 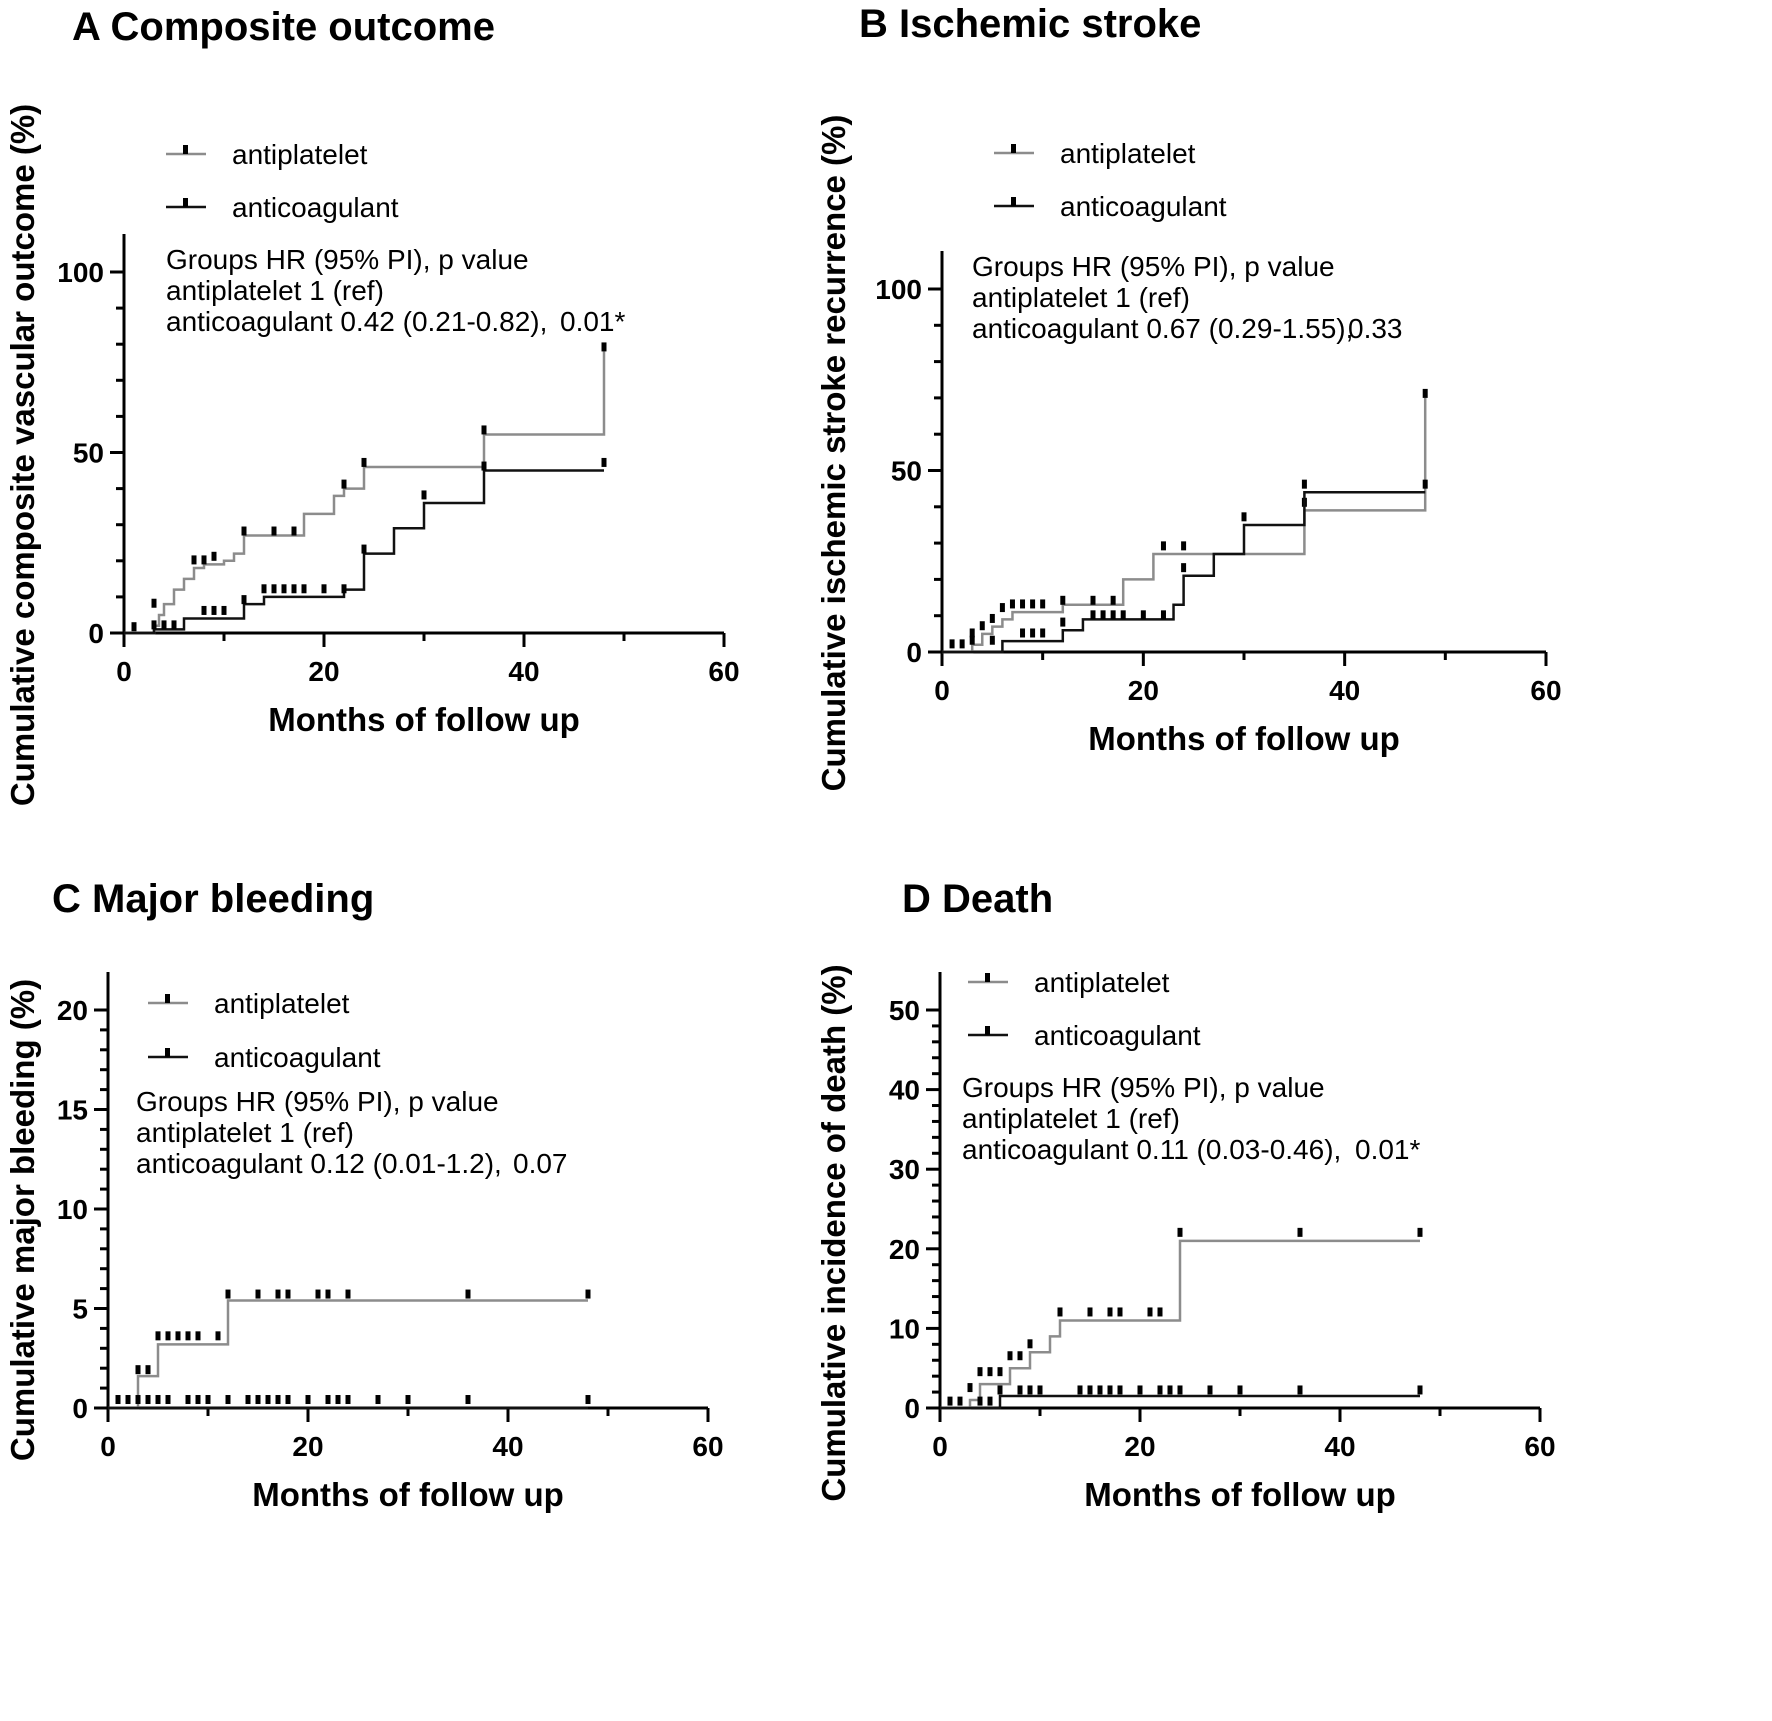 I want to click on y-tick-label: 100, so click(x=80, y=272).